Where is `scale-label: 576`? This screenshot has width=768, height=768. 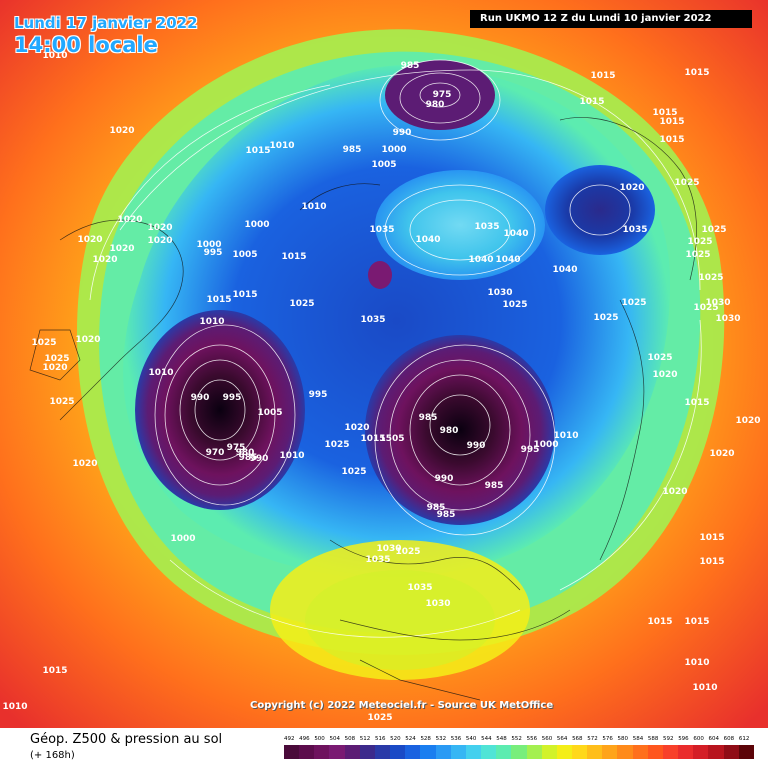
scale-label: 576 is located at coordinates (607, 739).